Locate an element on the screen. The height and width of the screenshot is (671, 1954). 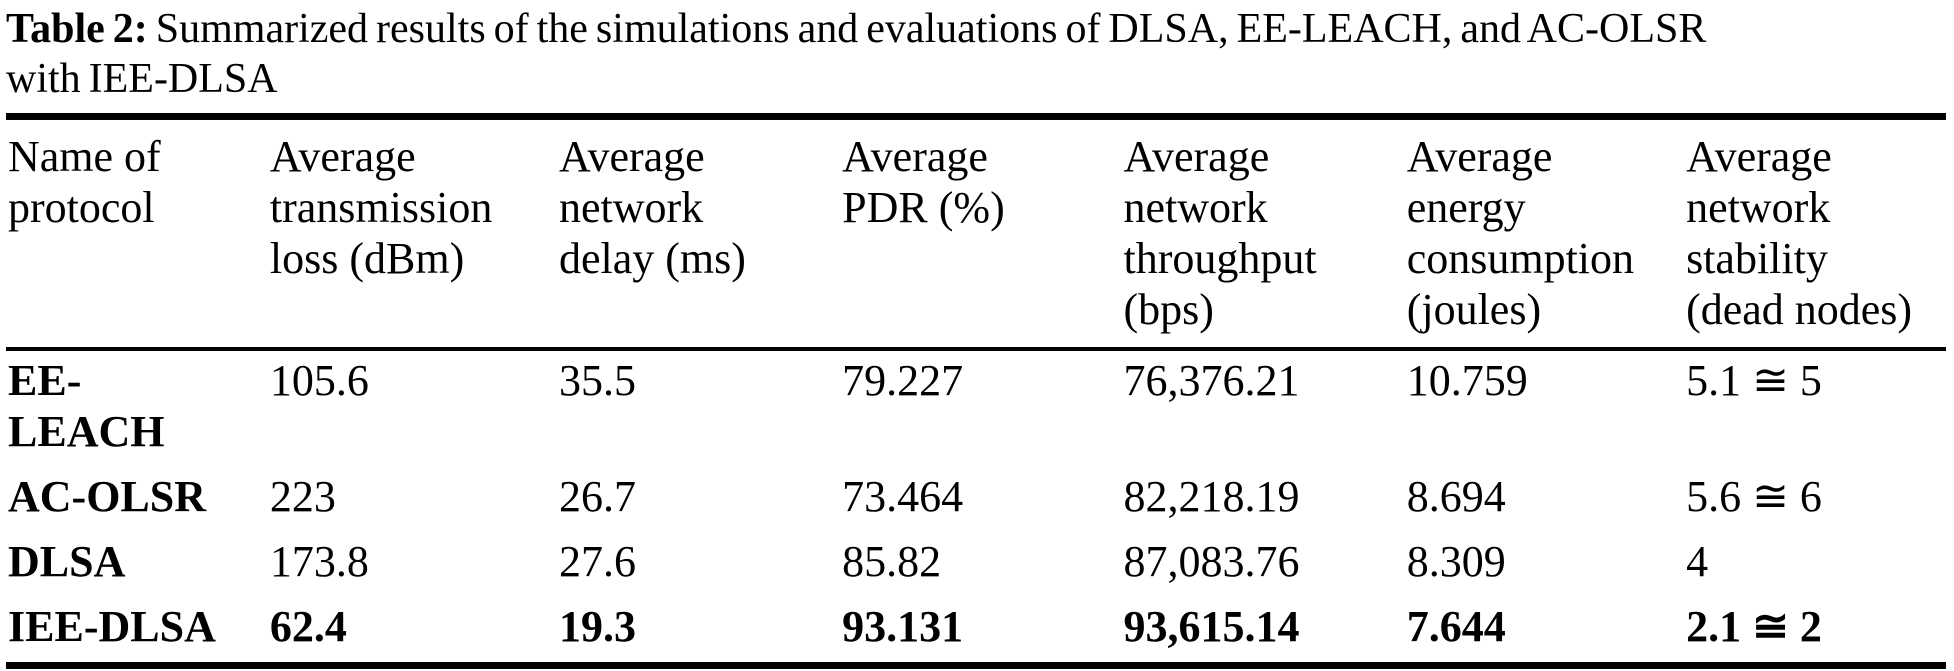
column-header-network-stability: Average network stability (dead nodes) is located at coordinates (1815, 233).